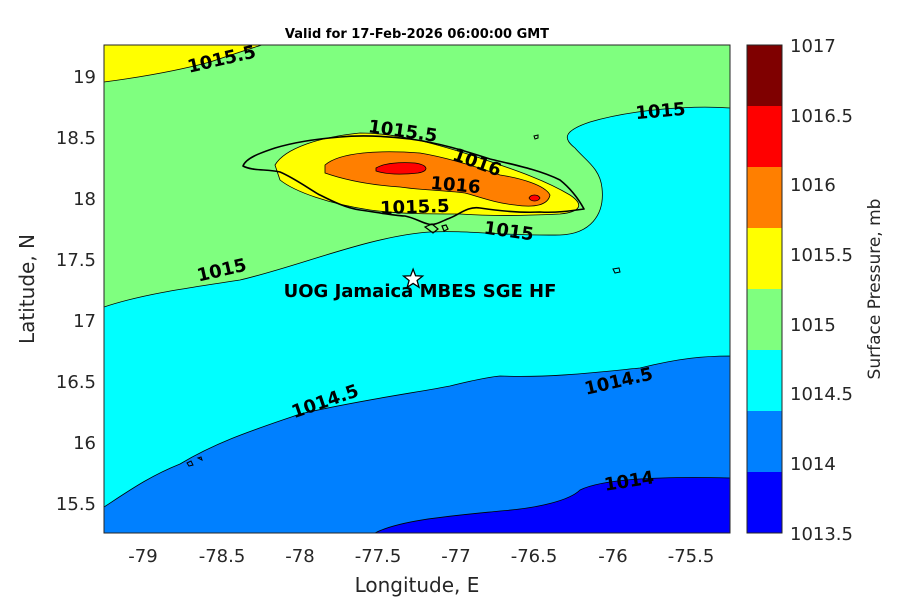 This screenshot has width=900, height=600. I want to click on x-tick-label: -76, so click(612, 556).